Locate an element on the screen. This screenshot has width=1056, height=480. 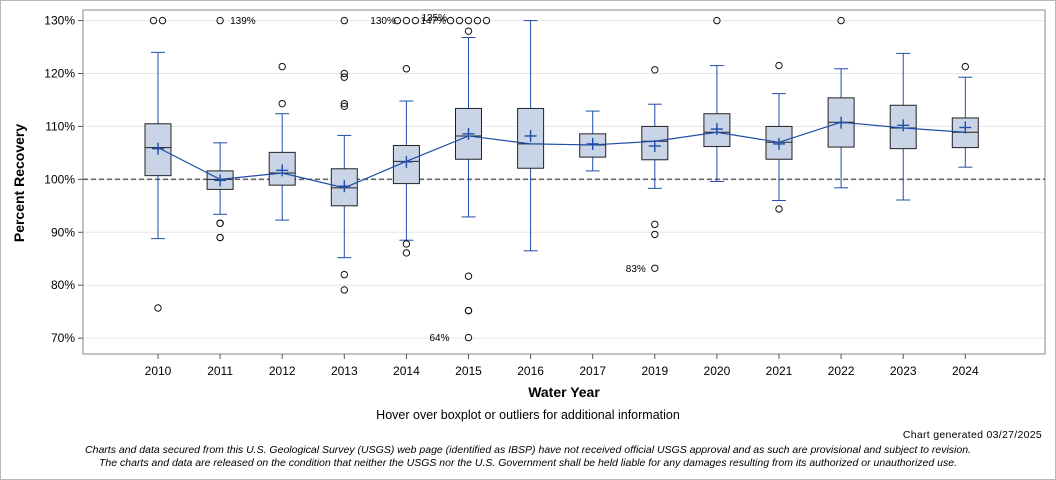
boxplot-2013 is located at coordinates (344, 155).